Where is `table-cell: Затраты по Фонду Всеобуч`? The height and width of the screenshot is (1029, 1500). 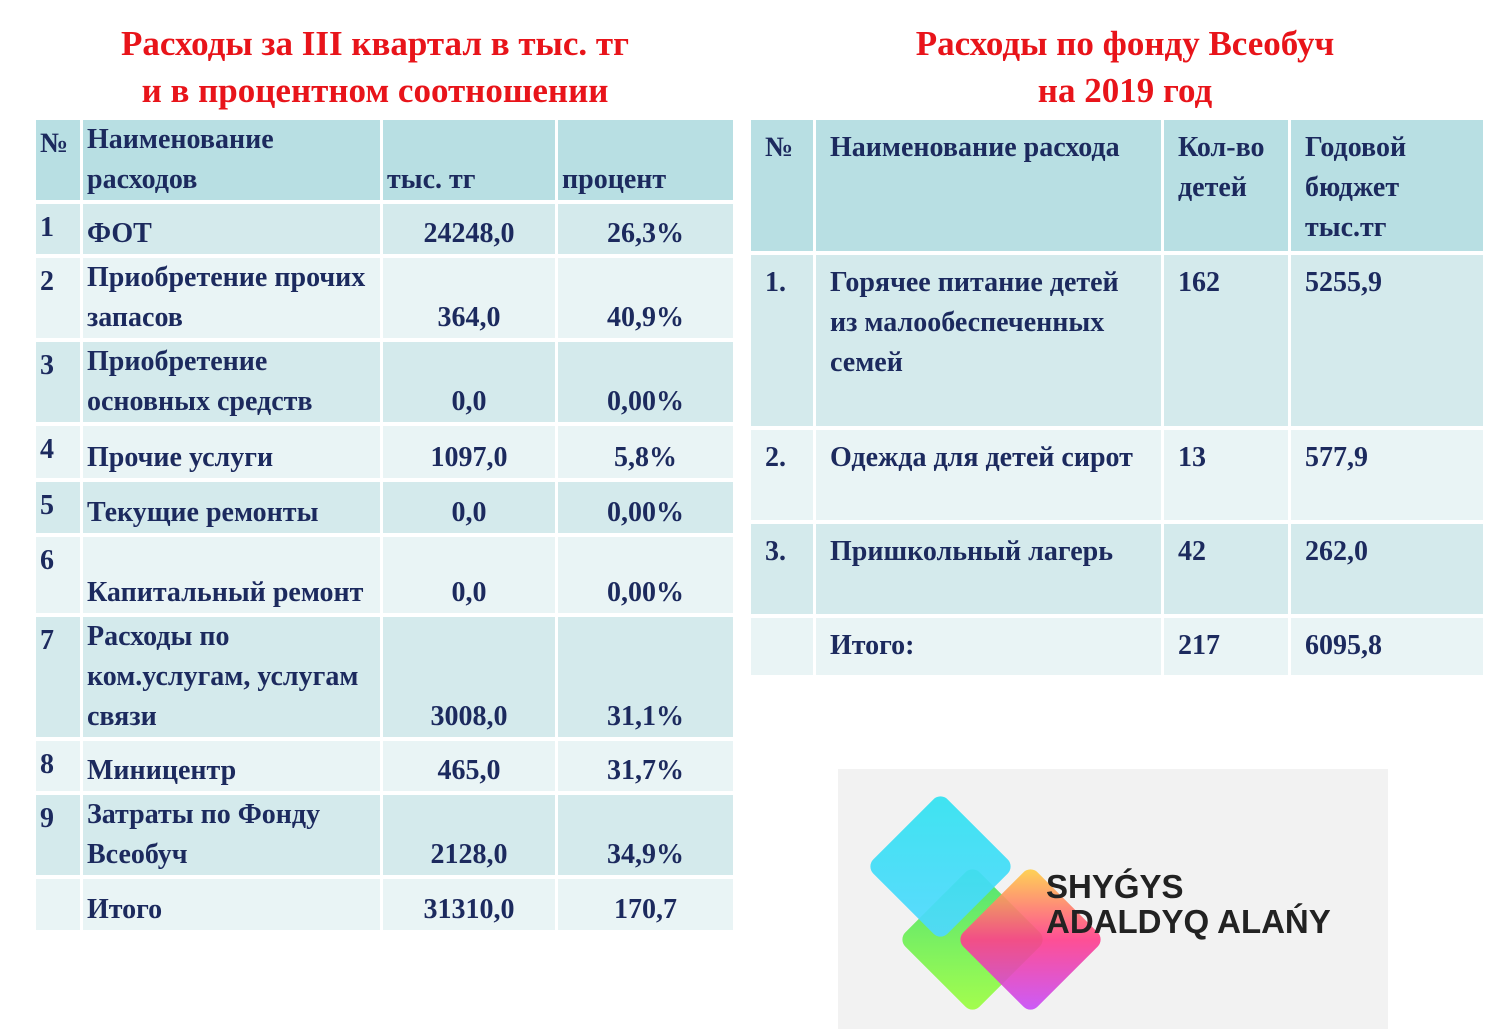 table-cell: Затраты по Фонду Всеобуч is located at coordinates (231, 835).